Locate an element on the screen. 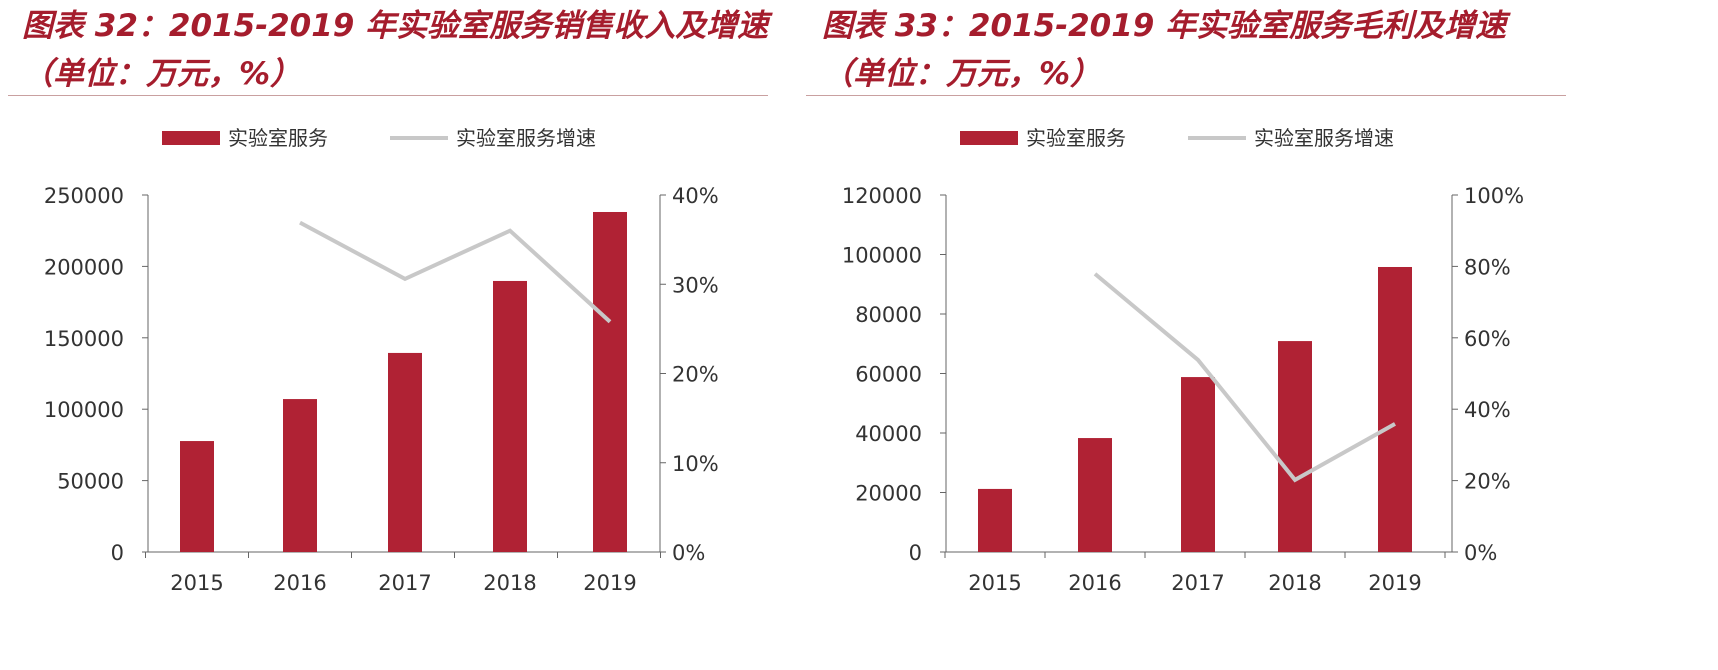  y-tick-label: 60000 is located at coordinates (888, 375).